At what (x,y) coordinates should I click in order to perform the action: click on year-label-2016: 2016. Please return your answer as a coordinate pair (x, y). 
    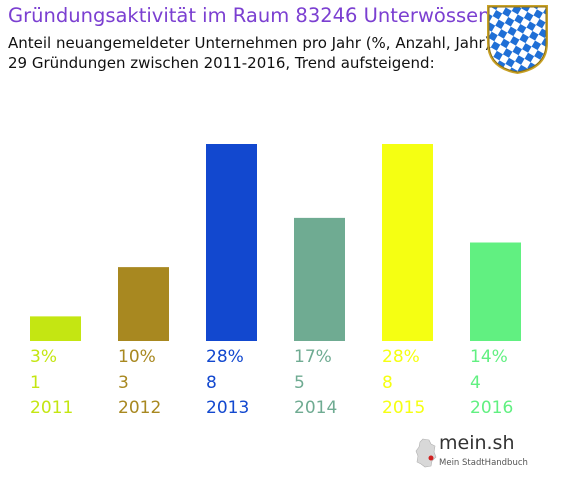
    Looking at the image, I should click on (492, 408).